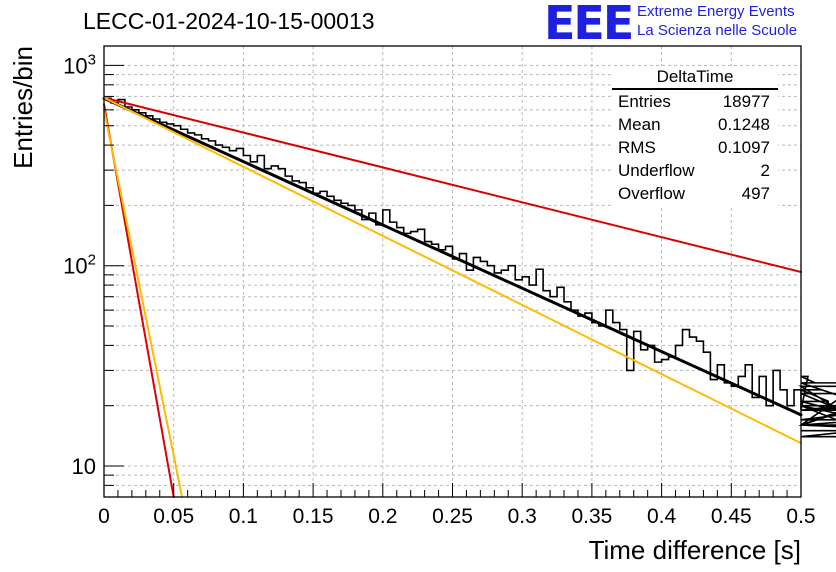  I want to click on stats-row-mean: Mean 0.1248, so click(695, 124).